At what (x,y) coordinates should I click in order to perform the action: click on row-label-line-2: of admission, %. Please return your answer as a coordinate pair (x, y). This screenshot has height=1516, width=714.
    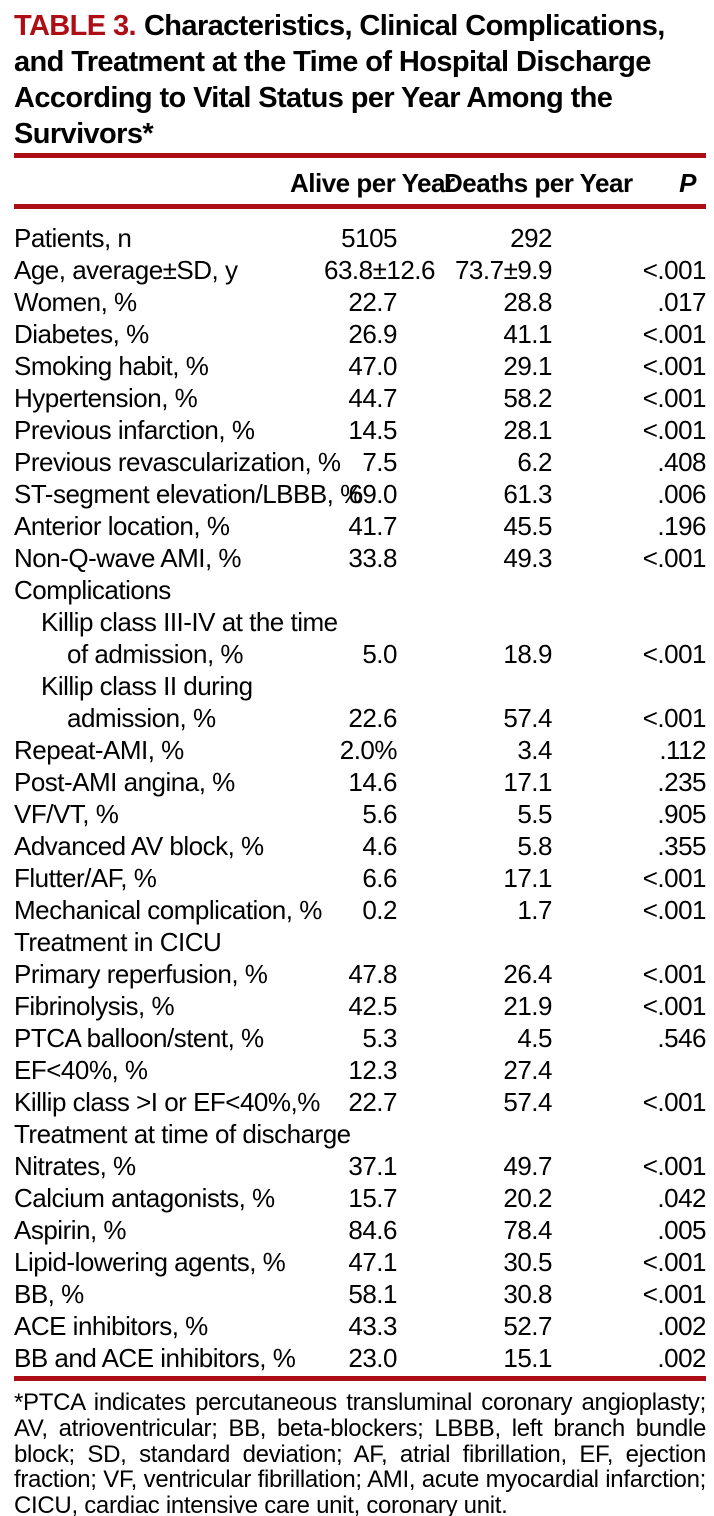
    Looking at the image, I should click on (155, 654).